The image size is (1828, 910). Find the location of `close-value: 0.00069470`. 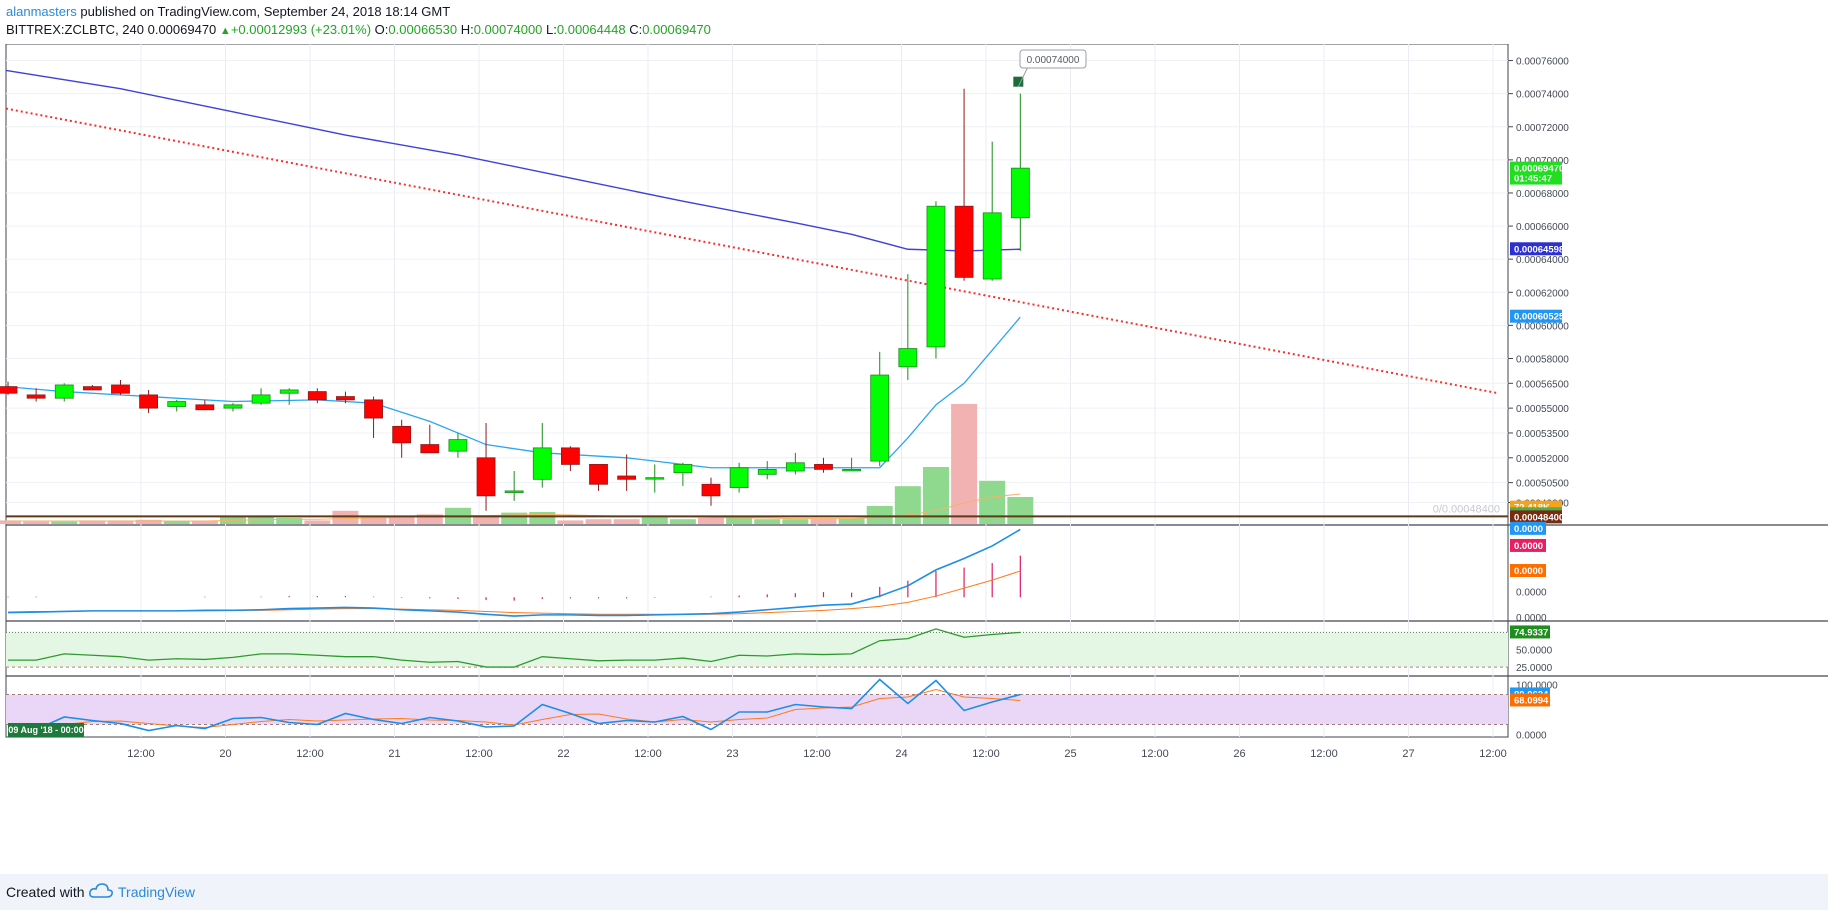

close-value: 0.00069470 is located at coordinates (676, 29).